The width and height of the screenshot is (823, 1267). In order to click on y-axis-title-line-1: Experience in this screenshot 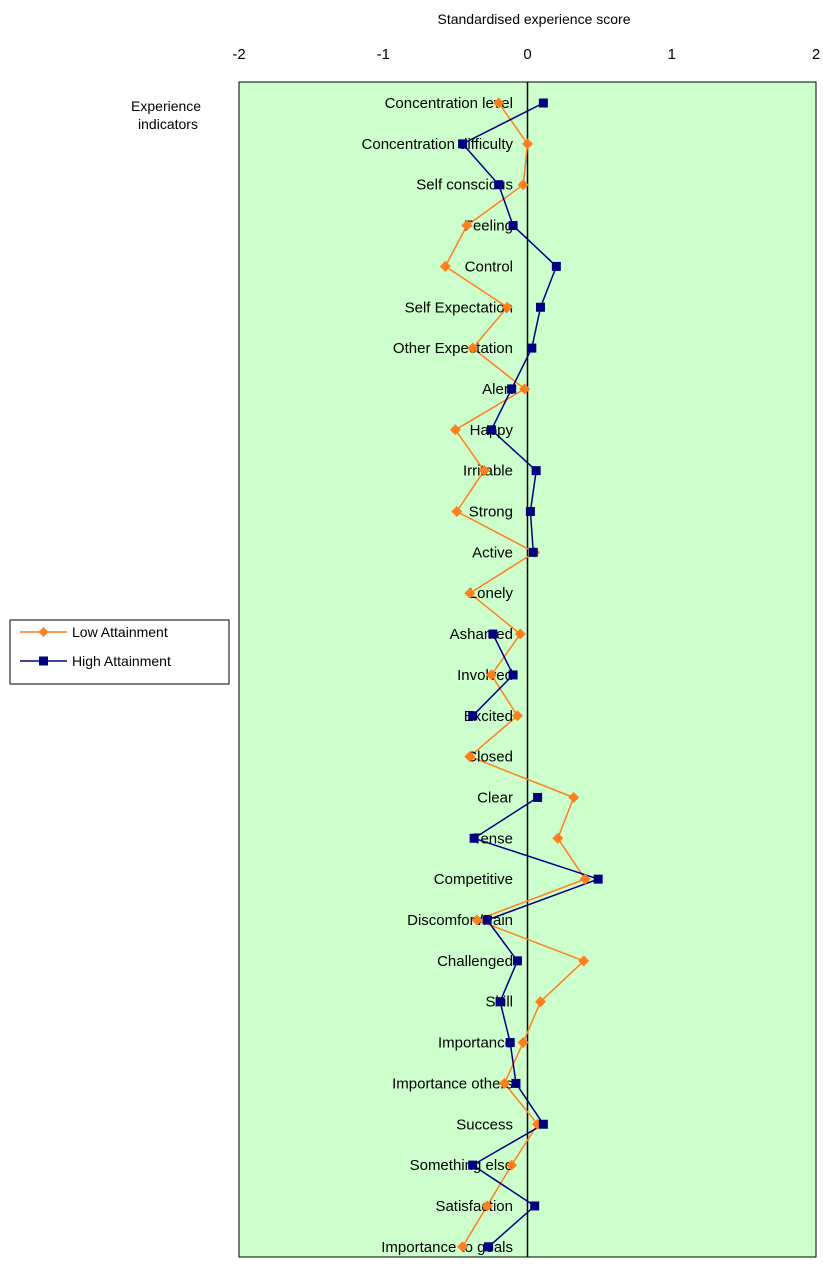, I will do `click(166, 106)`.